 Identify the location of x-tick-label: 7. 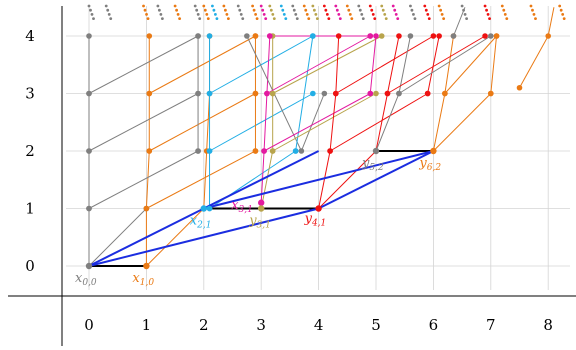
(491, 325).